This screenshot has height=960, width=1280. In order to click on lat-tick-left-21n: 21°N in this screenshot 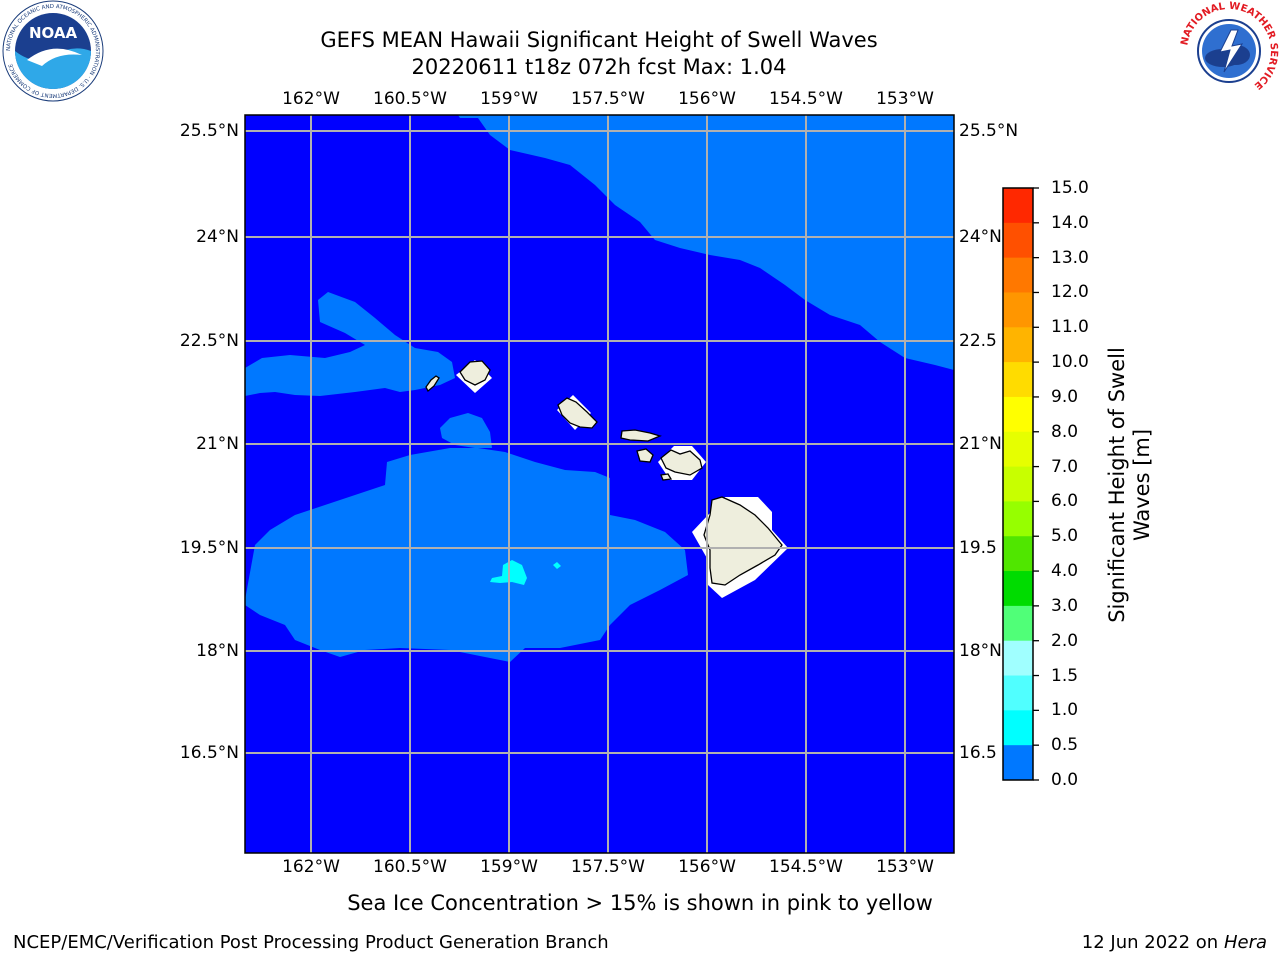, I will do `click(217, 444)`.